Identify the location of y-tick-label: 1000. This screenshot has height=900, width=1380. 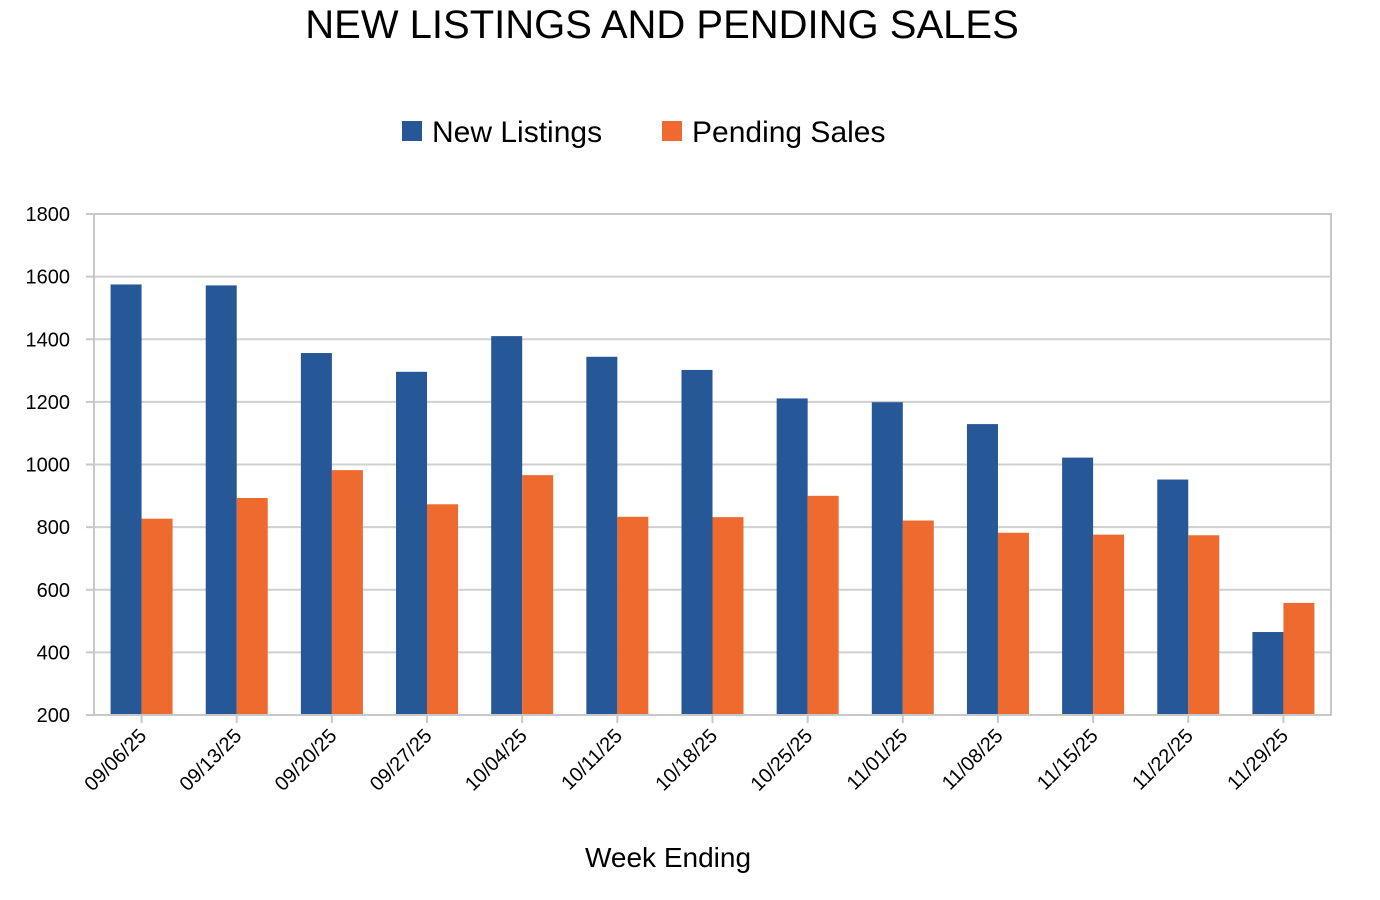
(48, 466).